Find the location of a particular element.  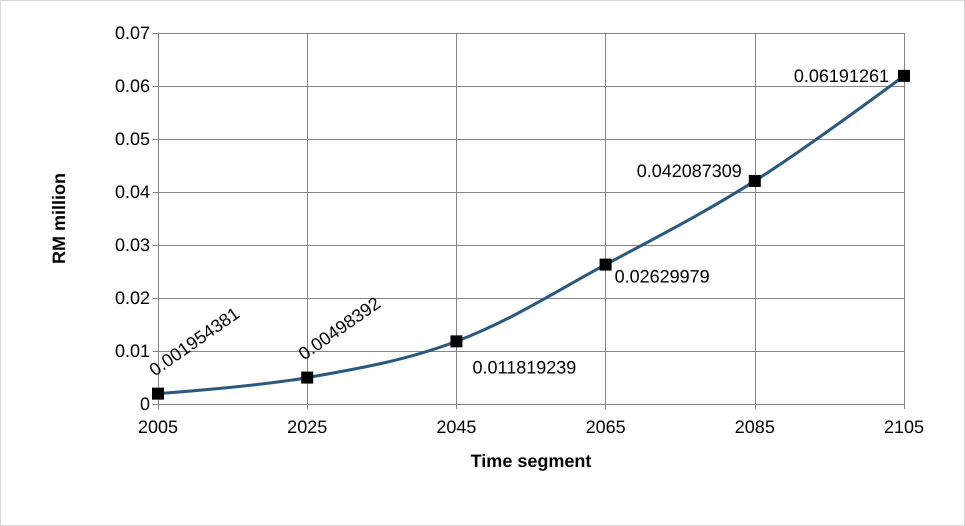

y-tick-label: 0 is located at coordinates (145, 404).